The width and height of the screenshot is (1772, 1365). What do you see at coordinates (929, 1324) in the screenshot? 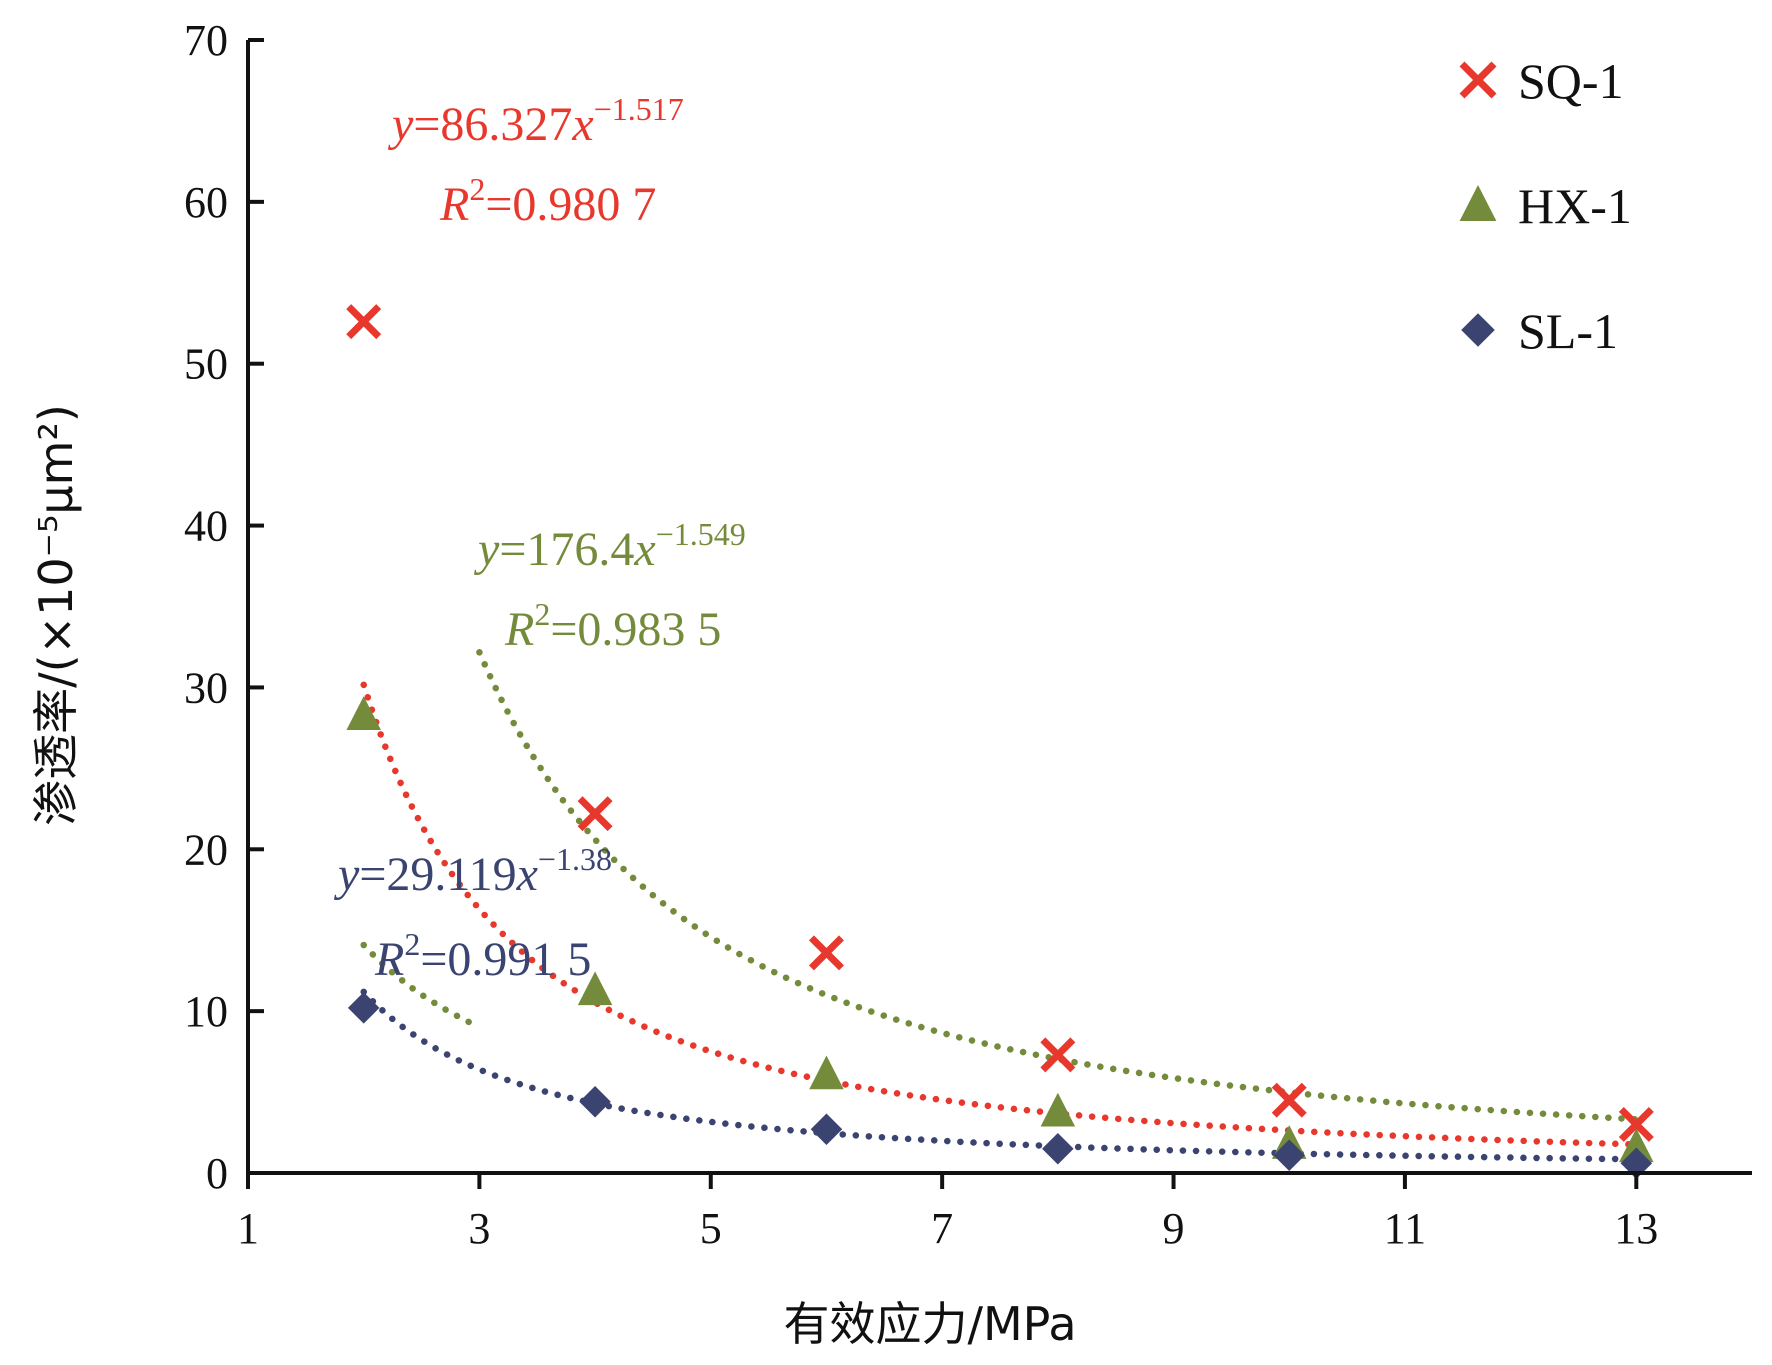
I see `x-axis-title: 有效应力/MPa` at bounding box center [929, 1324].